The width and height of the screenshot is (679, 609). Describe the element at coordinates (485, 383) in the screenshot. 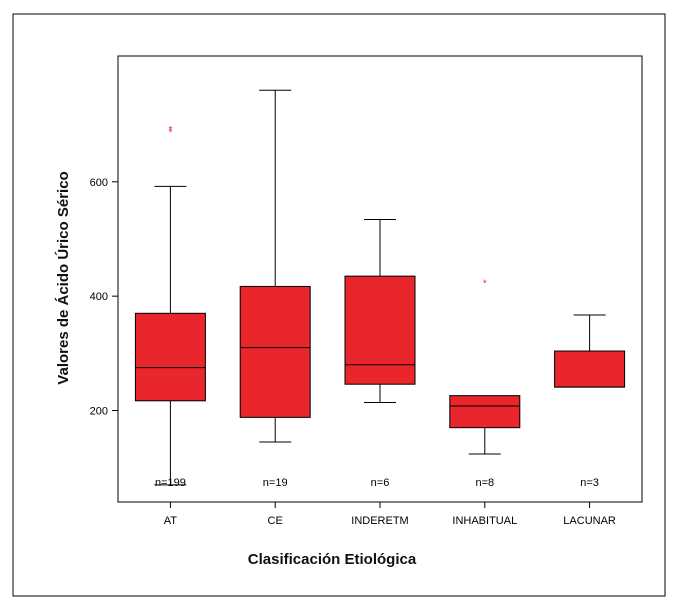

I see `box-inhabitual: * n=8` at that location.